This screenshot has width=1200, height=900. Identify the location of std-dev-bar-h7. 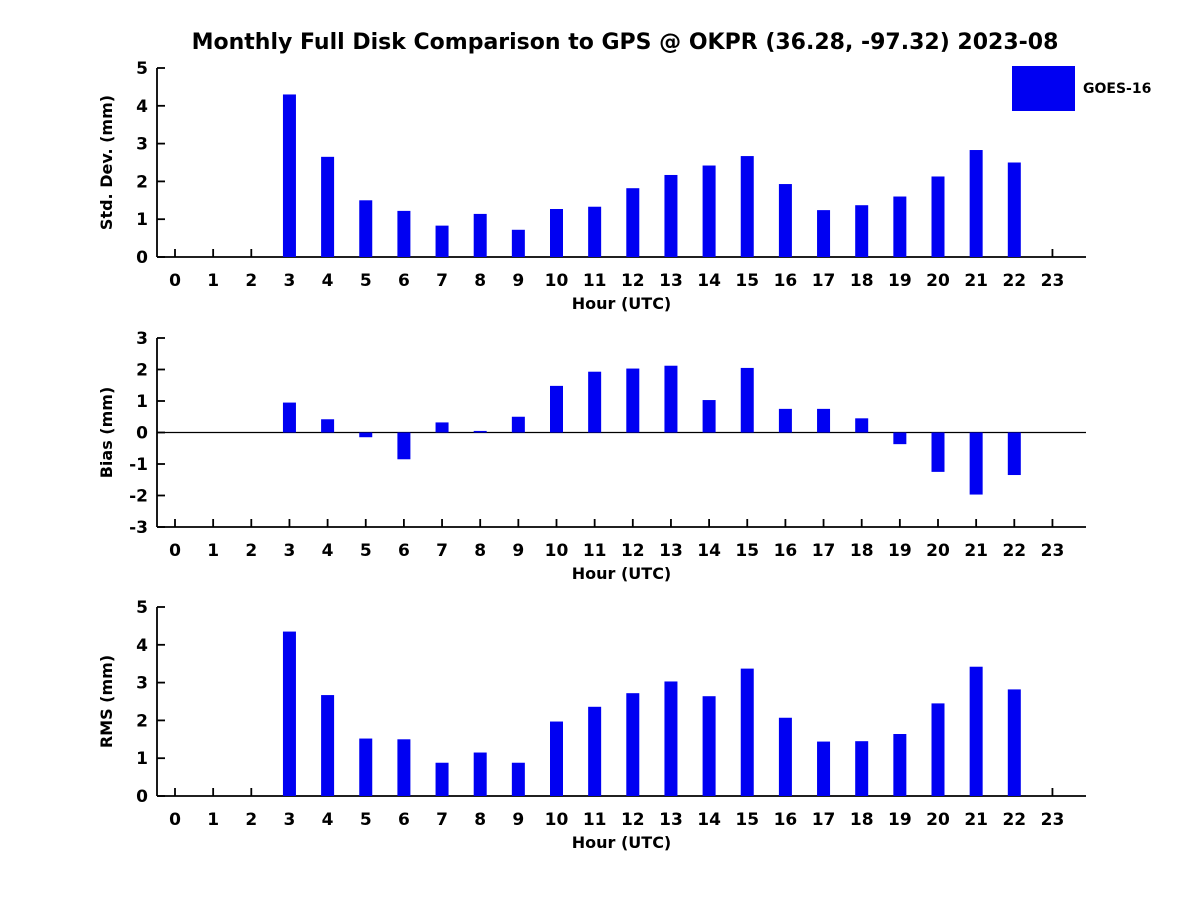
(442, 241).